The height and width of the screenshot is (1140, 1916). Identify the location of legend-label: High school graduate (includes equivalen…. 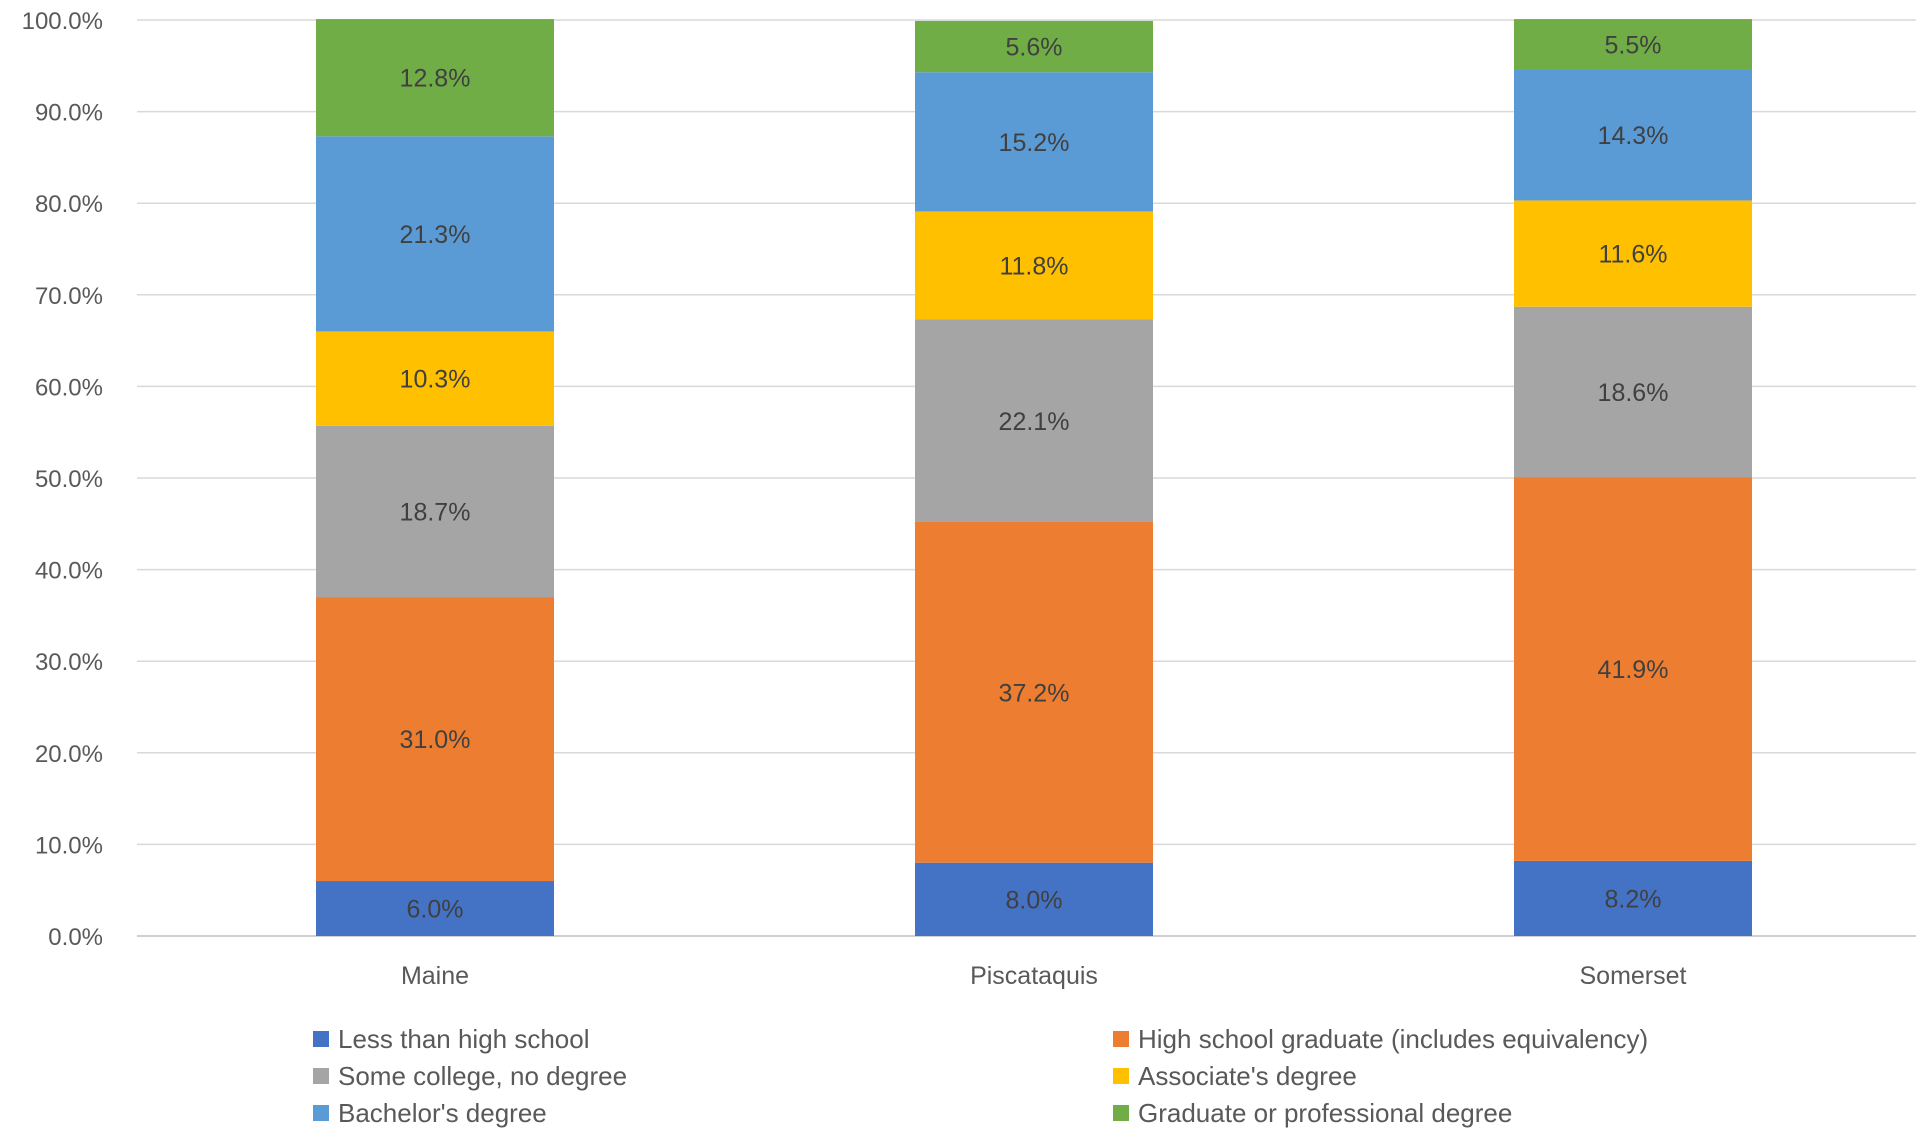
(1393, 1039).